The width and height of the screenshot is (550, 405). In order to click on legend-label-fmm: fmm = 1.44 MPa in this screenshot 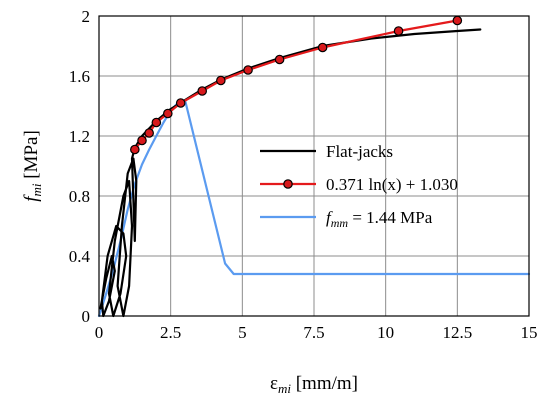, I will do `click(379, 219)`.